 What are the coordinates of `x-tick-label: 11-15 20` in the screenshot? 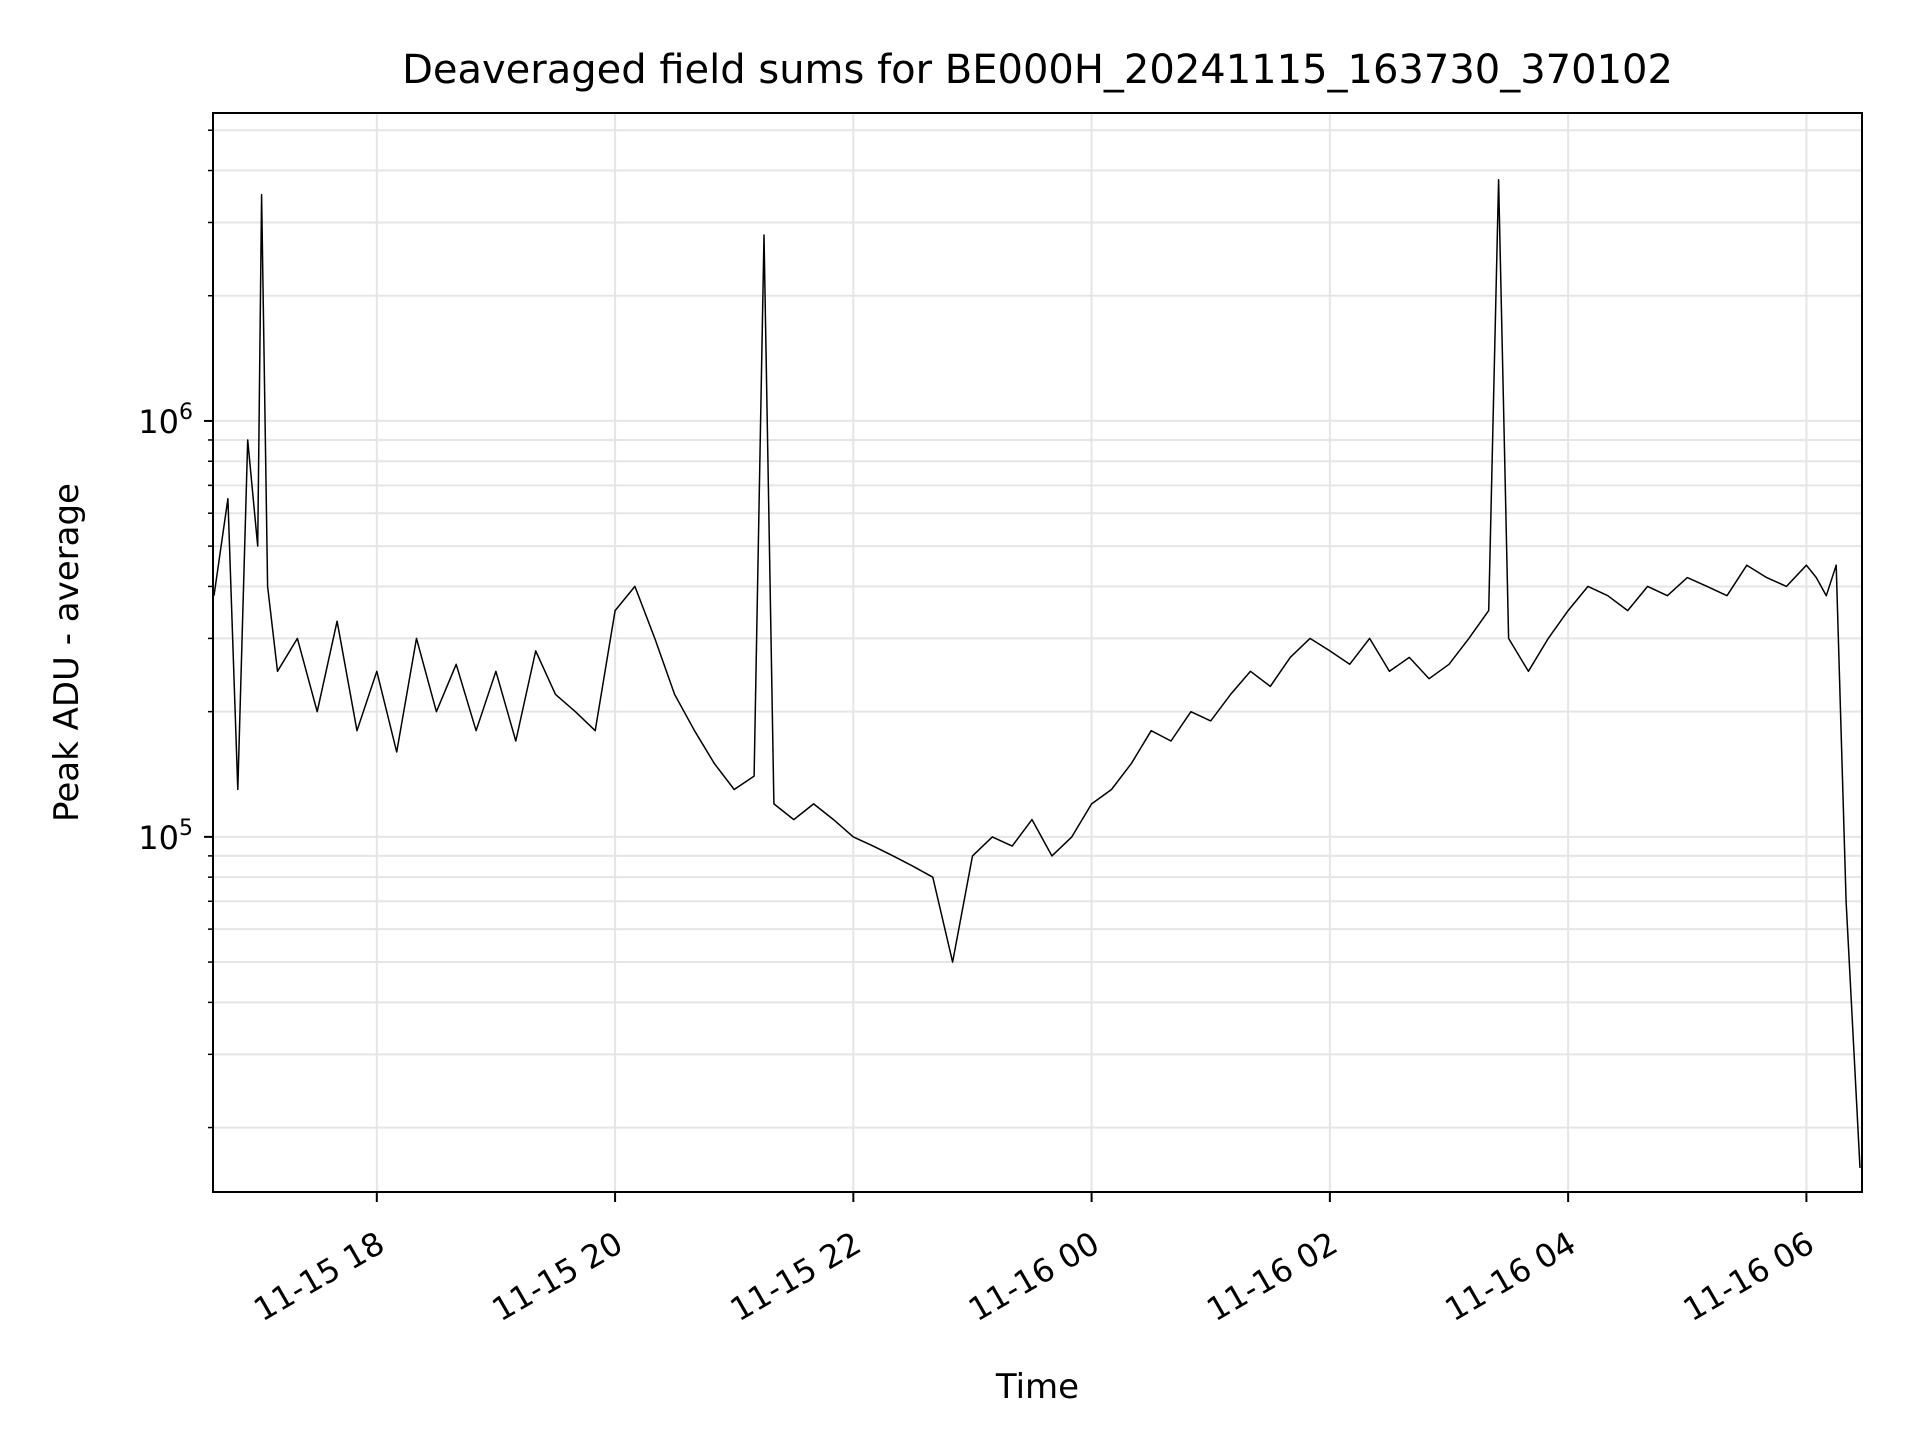 It's located at (557, 1276).